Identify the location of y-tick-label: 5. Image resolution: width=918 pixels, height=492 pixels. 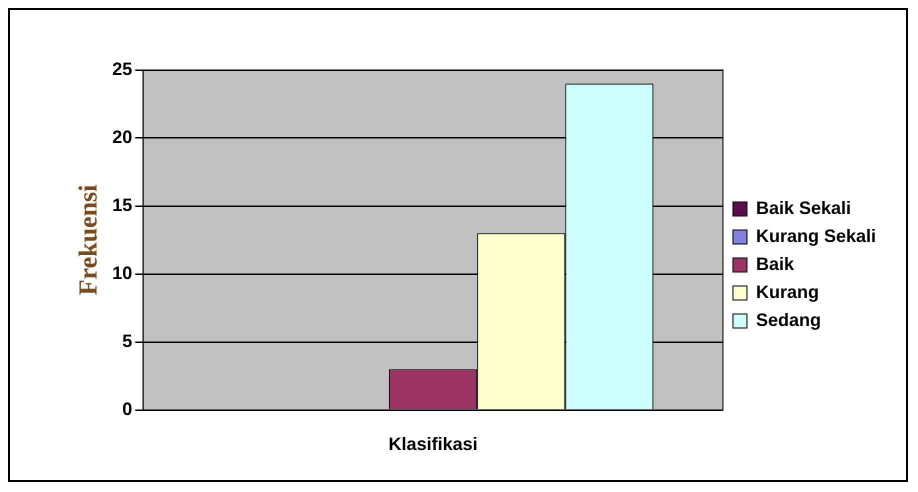
(127, 340).